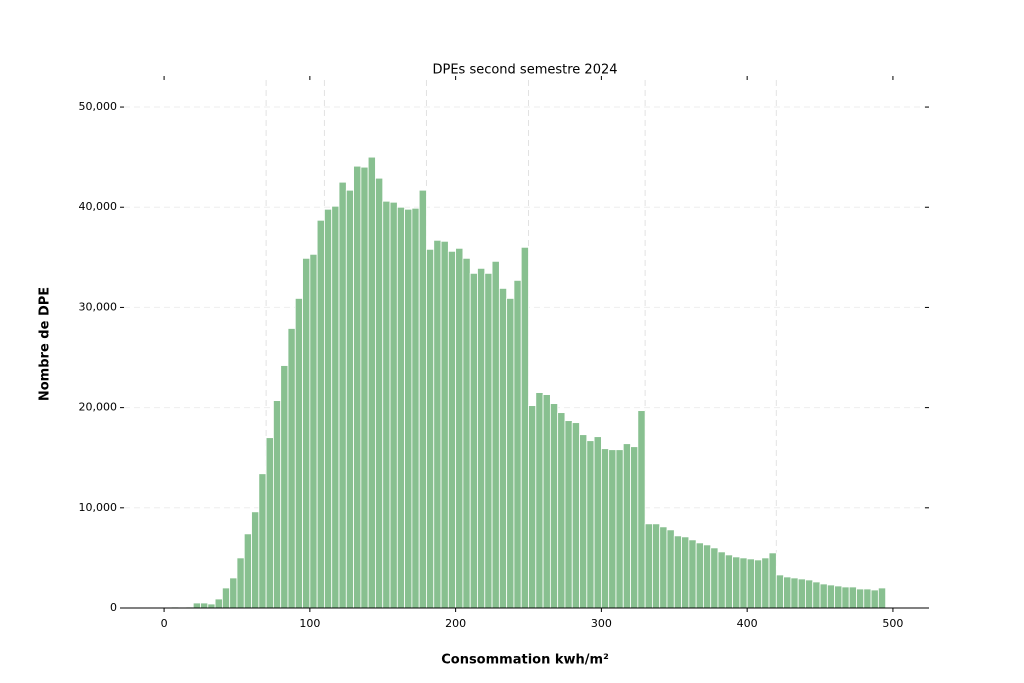 The width and height of the screenshot is (1024, 683). Describe the element at coordinates (98, 407) in the screenshot. I see `y-tick-label: 20,000` at that location.